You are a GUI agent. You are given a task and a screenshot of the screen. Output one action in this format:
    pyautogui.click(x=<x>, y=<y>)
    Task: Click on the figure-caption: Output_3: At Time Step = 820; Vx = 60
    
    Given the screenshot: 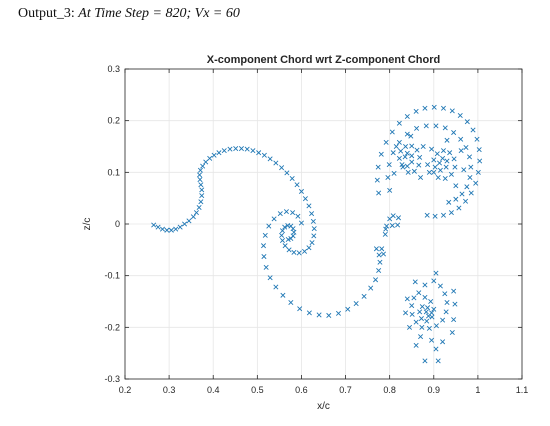 What is the action you would take?
    pyautogui.click(x=129, y=14)
    